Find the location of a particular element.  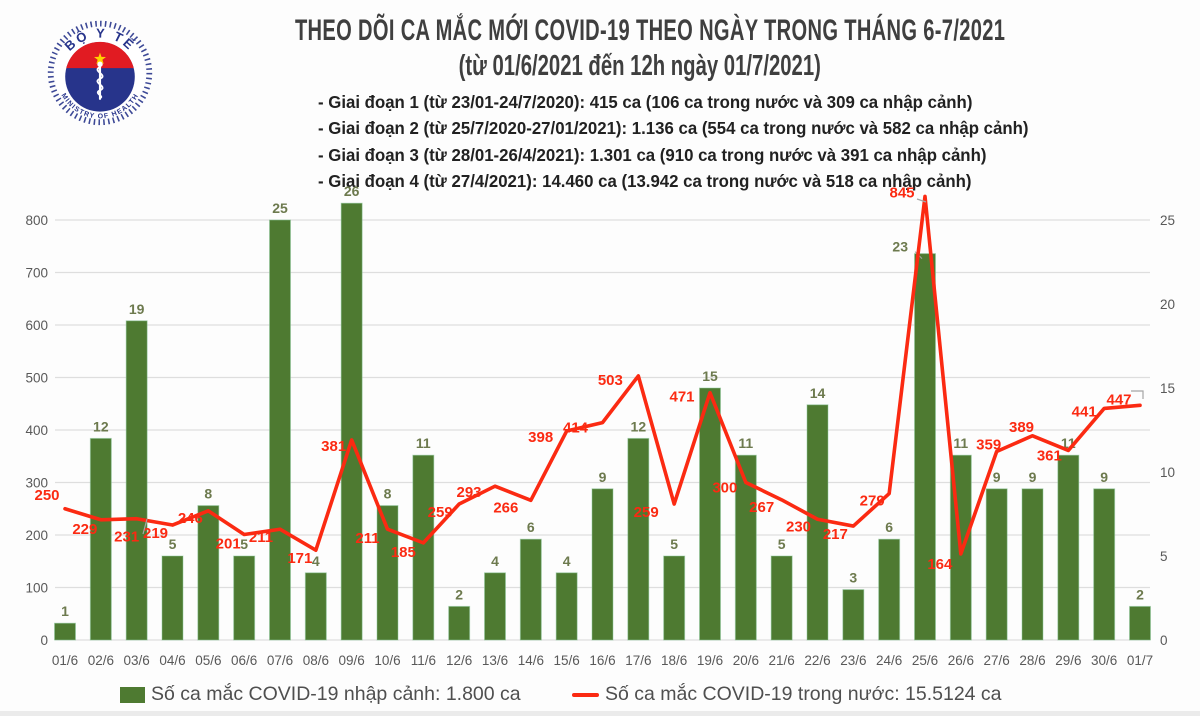

bar-label-27/6: 9 is located at coordinates (997, 477).